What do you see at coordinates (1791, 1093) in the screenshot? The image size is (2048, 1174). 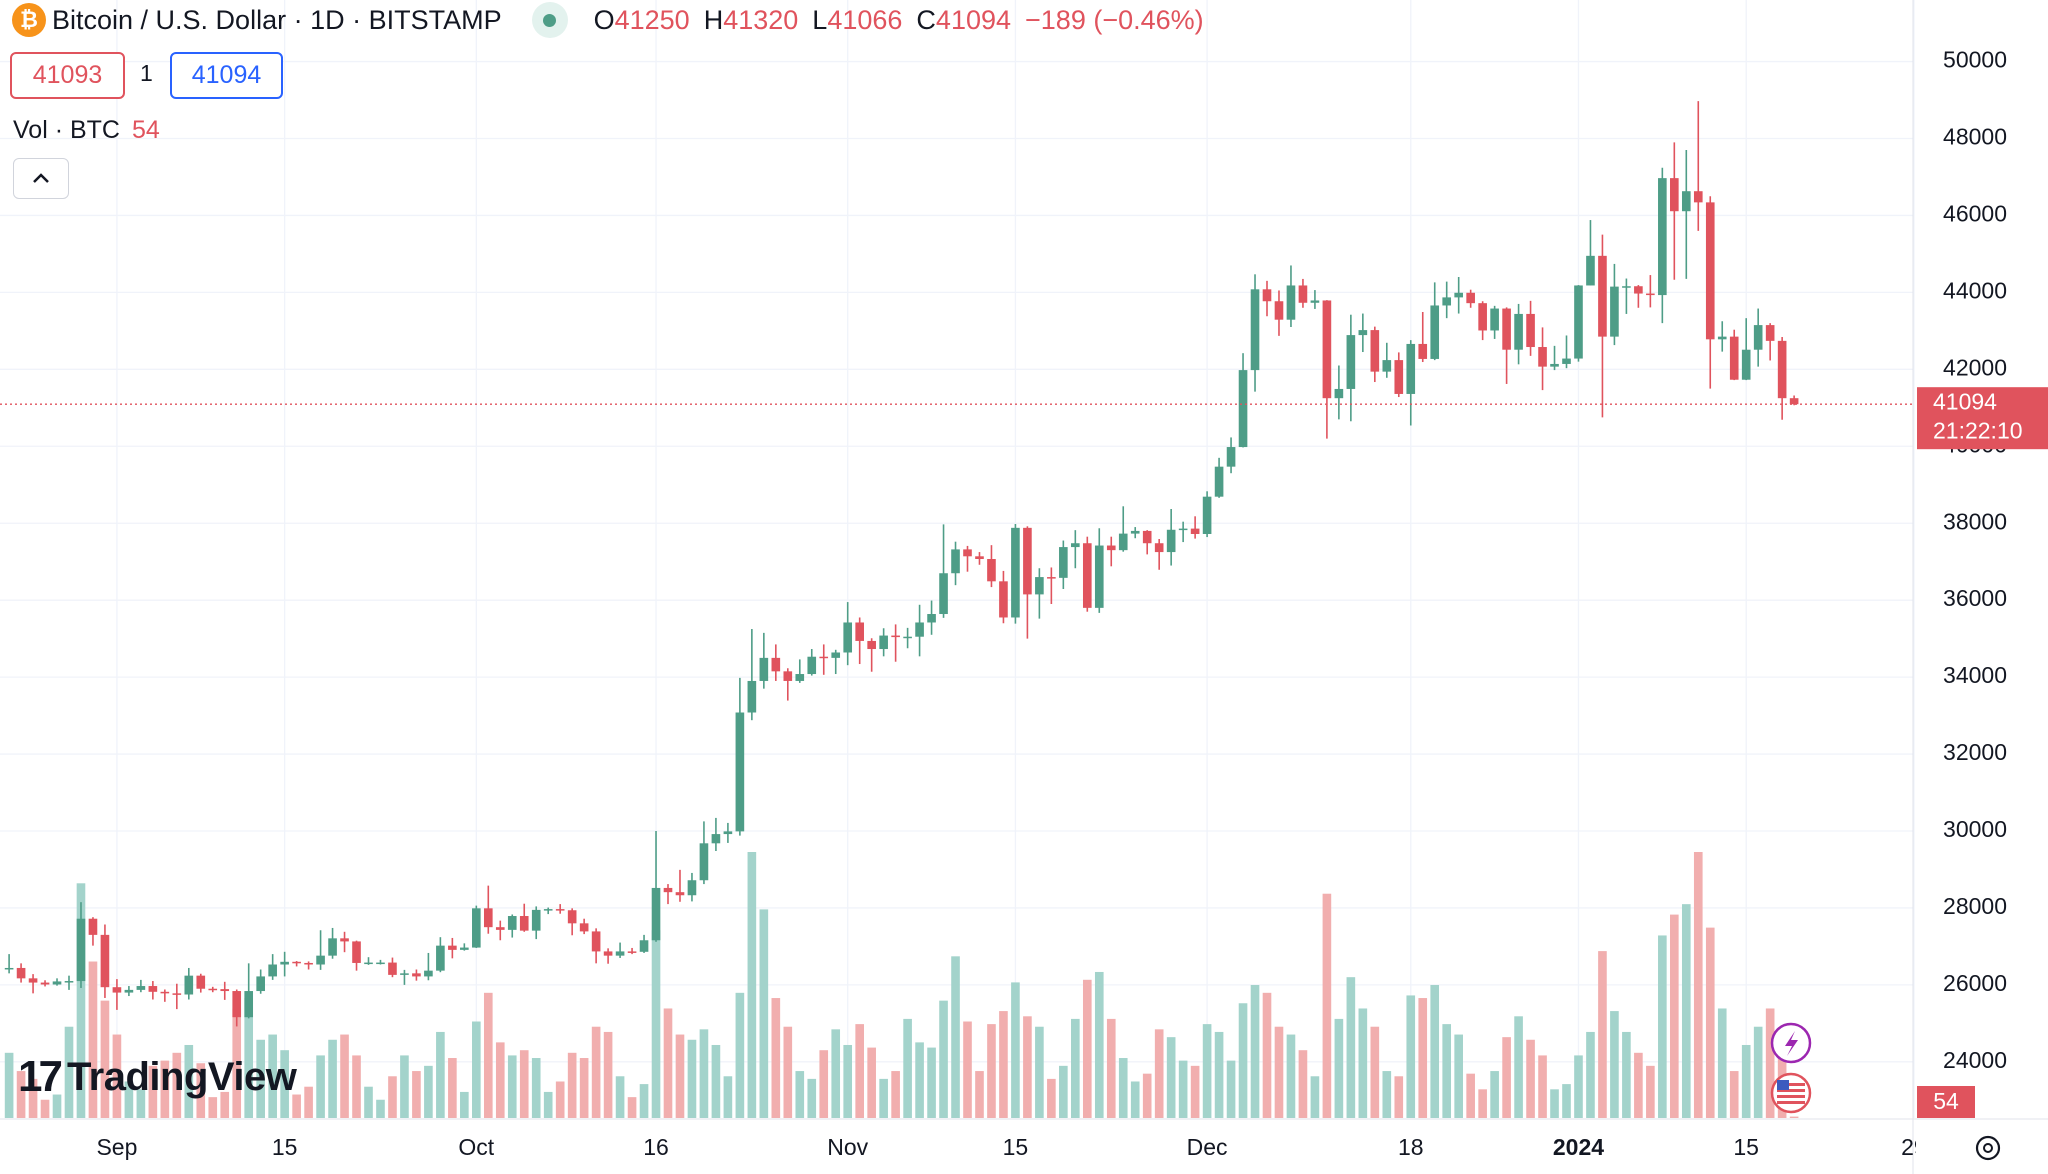 I see `flag-icon` at bounding box center [1791, 1093].